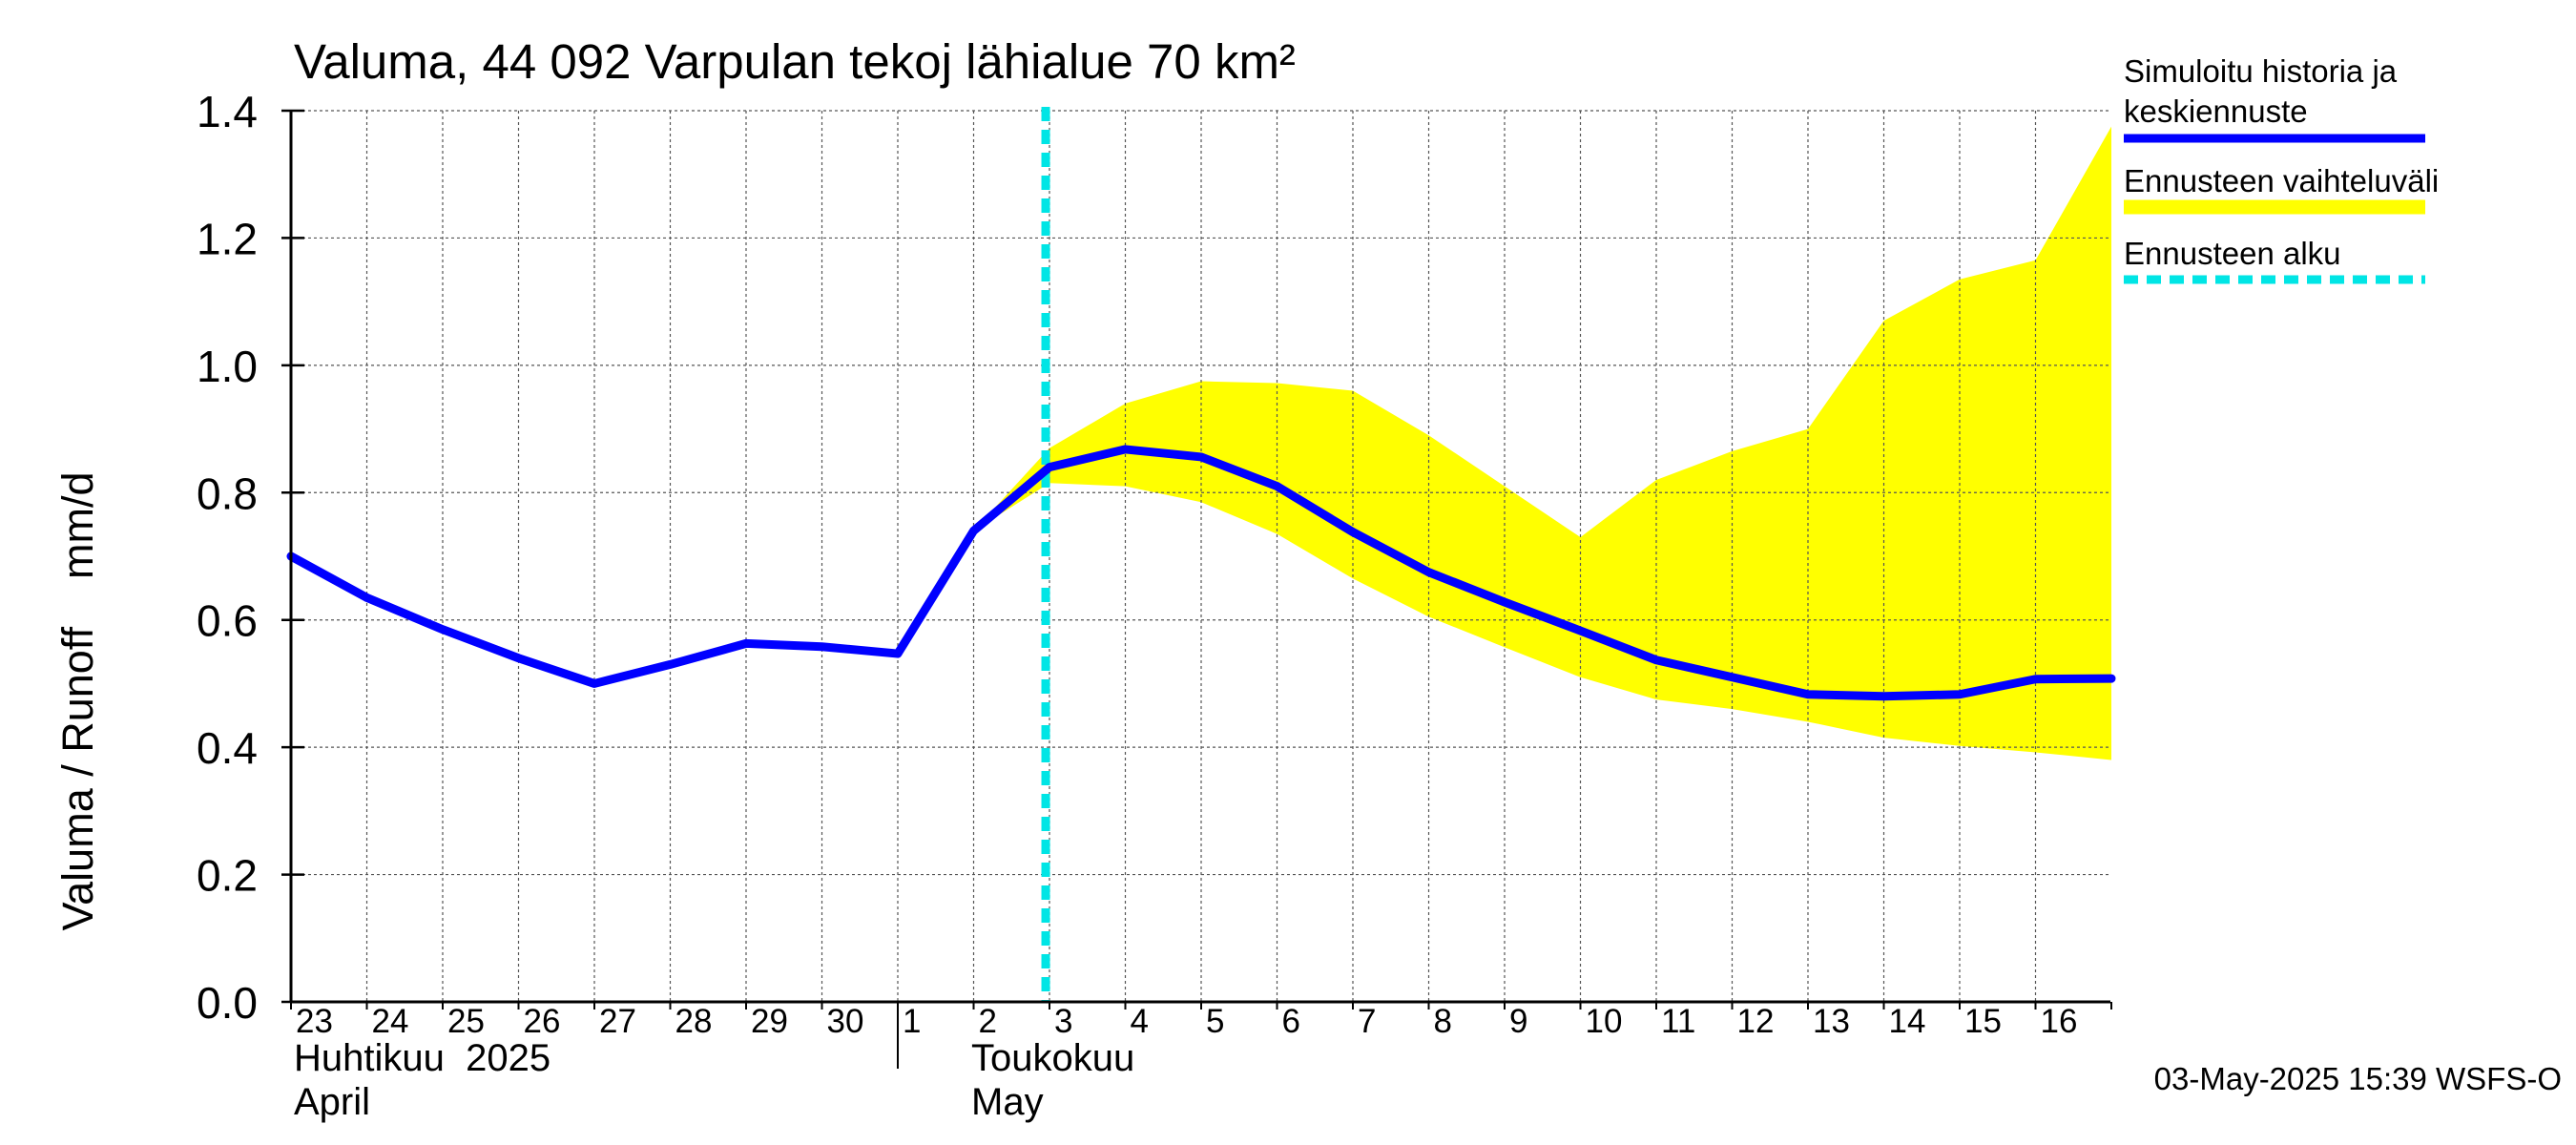  I want to click on y-tick-label: 0.0, so click(227, 1003).